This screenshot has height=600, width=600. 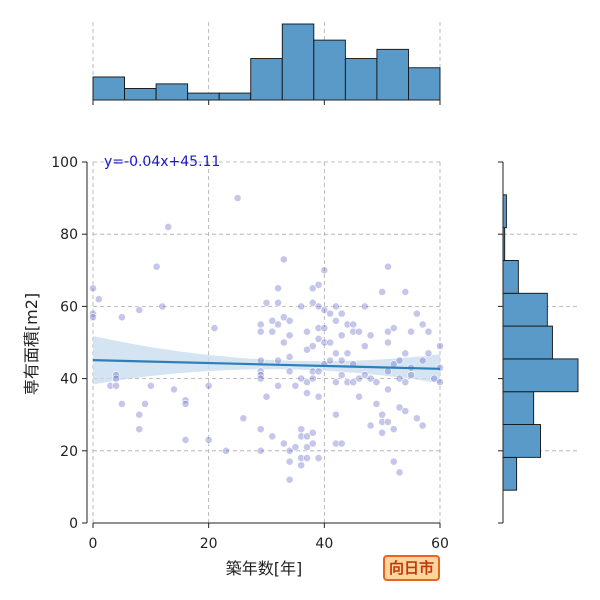 What do you see at coordinates (412, 568) in the screenshot?
I see `city-badge: 向日市` at bounding box center [412, 568].